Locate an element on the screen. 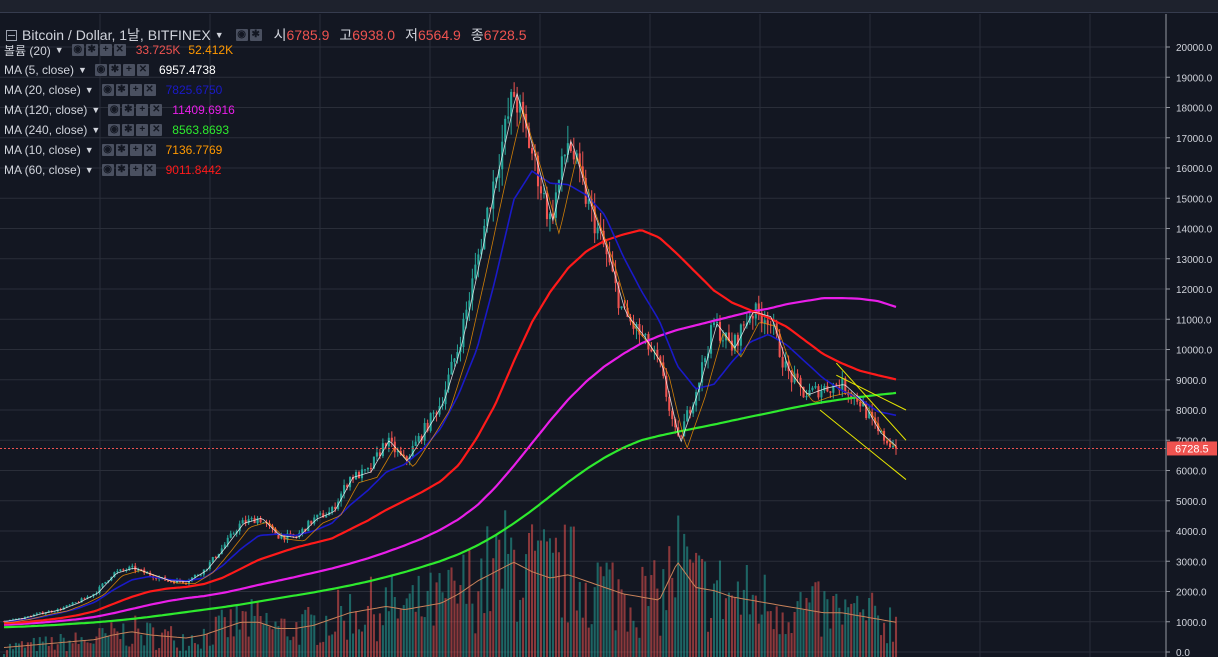 Image resolution: width=1218 pixels, height=657 pixels. indicator-row: MA (10, close) ▼ ◉ ✱ + ✕ 7136.7769 is located at coordinates (119, 150).